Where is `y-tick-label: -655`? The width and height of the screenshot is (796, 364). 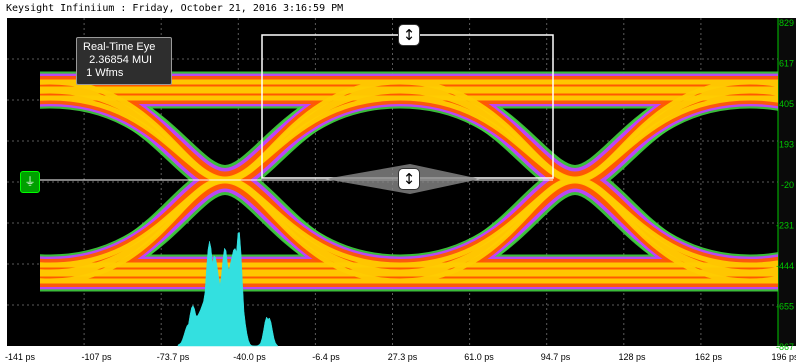
y-tick-label: -655 is located at coordinates (785, 307).